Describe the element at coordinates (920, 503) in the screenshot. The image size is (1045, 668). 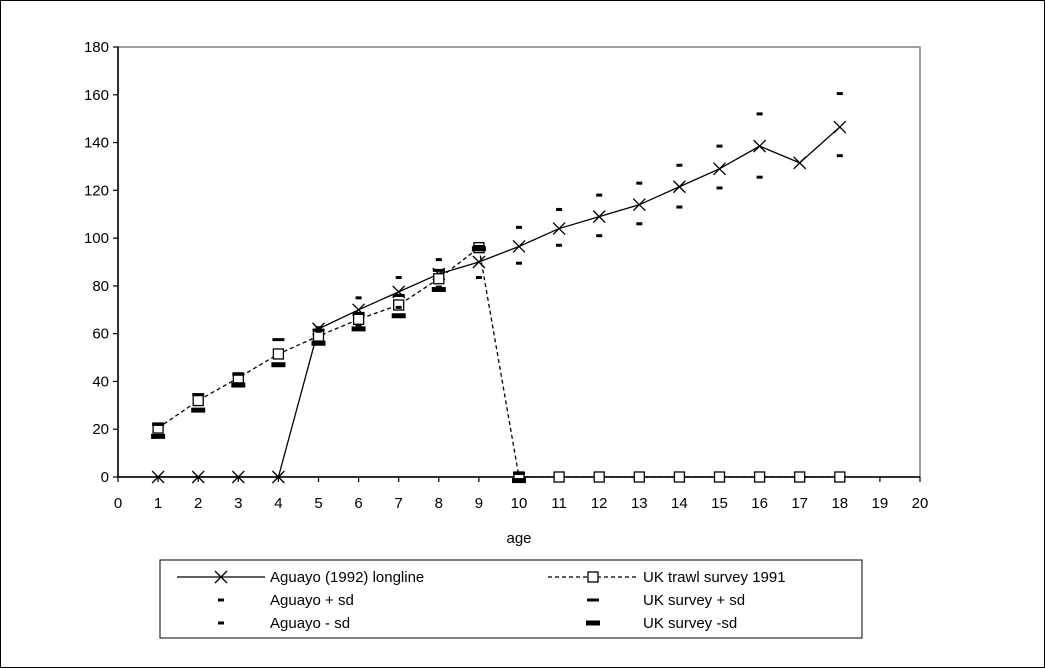
I see `x-tick-label: 20` at that location.